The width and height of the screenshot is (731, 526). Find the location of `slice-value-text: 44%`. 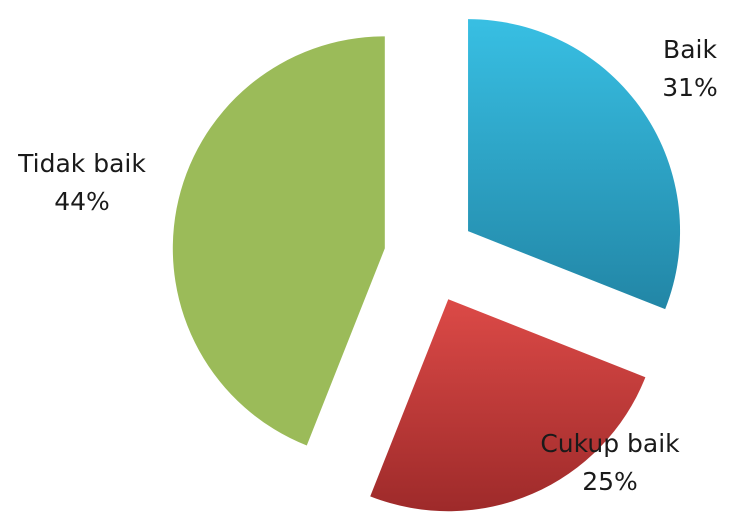

slice-value-text: 44% is located at coordinates (82, 201).